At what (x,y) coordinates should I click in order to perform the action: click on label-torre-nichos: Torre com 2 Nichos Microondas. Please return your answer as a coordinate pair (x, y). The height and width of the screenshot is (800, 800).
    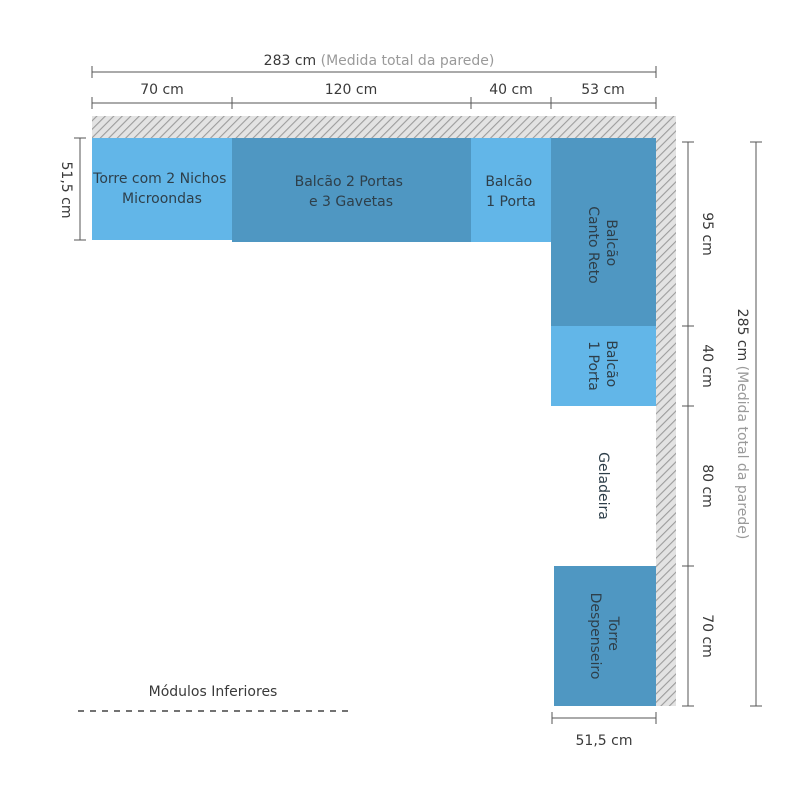
    Looking at the image, I should click on (161, 189).